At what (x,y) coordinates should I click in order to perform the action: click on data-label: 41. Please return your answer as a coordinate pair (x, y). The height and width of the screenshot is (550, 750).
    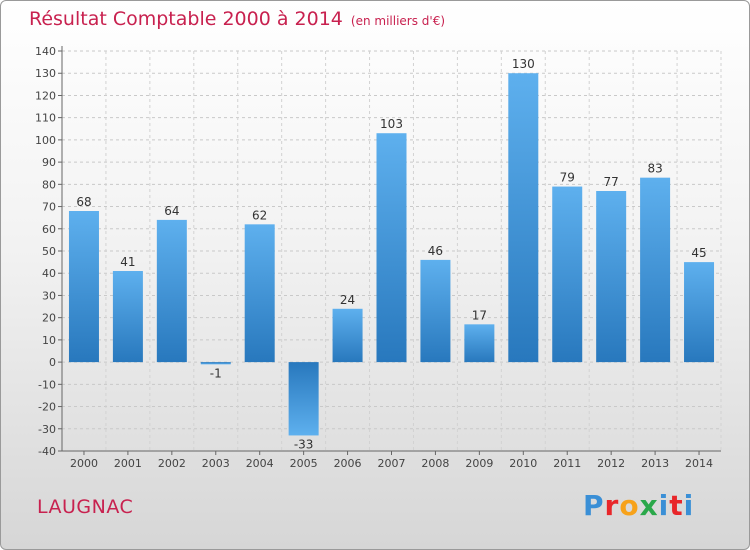
    Looking at the image, I should click on (127, 262).